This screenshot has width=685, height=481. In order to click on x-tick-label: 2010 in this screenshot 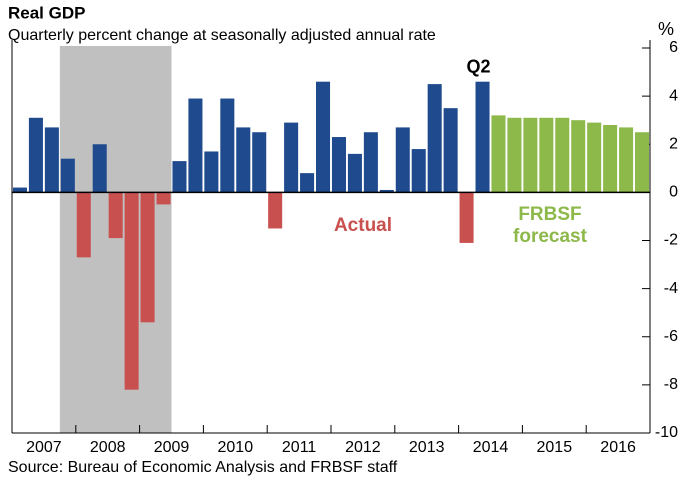, I will do `click(236, 447)`.